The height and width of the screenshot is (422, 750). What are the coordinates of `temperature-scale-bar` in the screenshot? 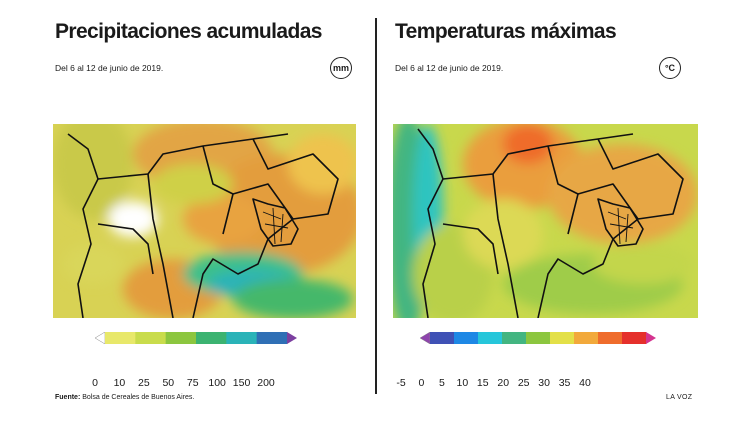 It's located at (537, 338).